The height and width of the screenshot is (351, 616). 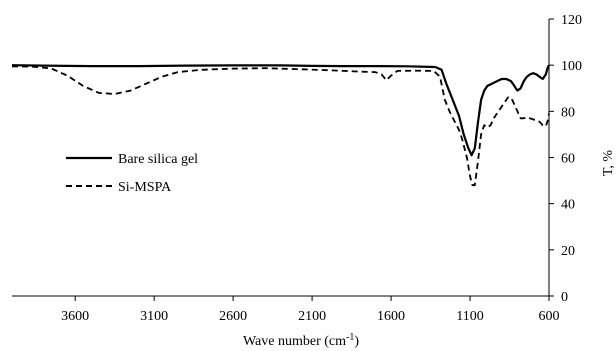 I want to click on legend-label-bare-silica-gel: Bare silica gel, so click(x=158, y=159).